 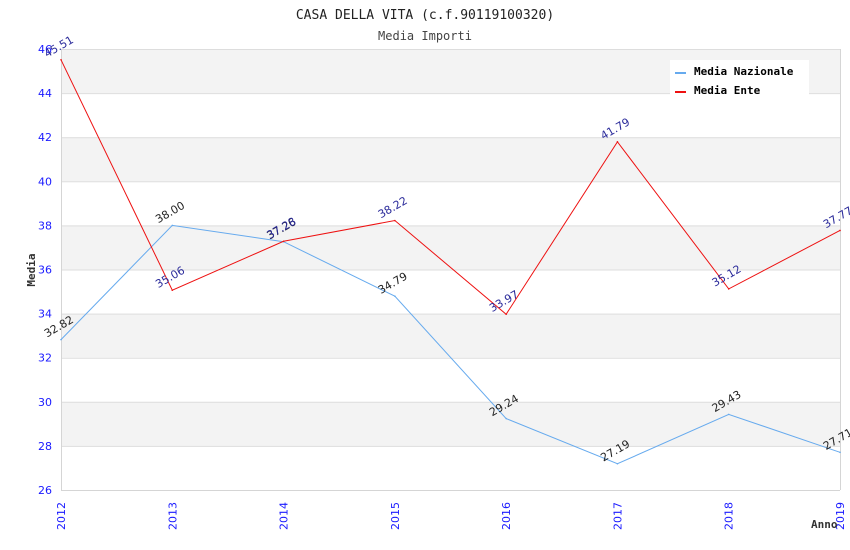 What do you see at coordinates (45, 402) in the screenshot?
I see `y-tick-label: 30` at bounding box center [45, 402].